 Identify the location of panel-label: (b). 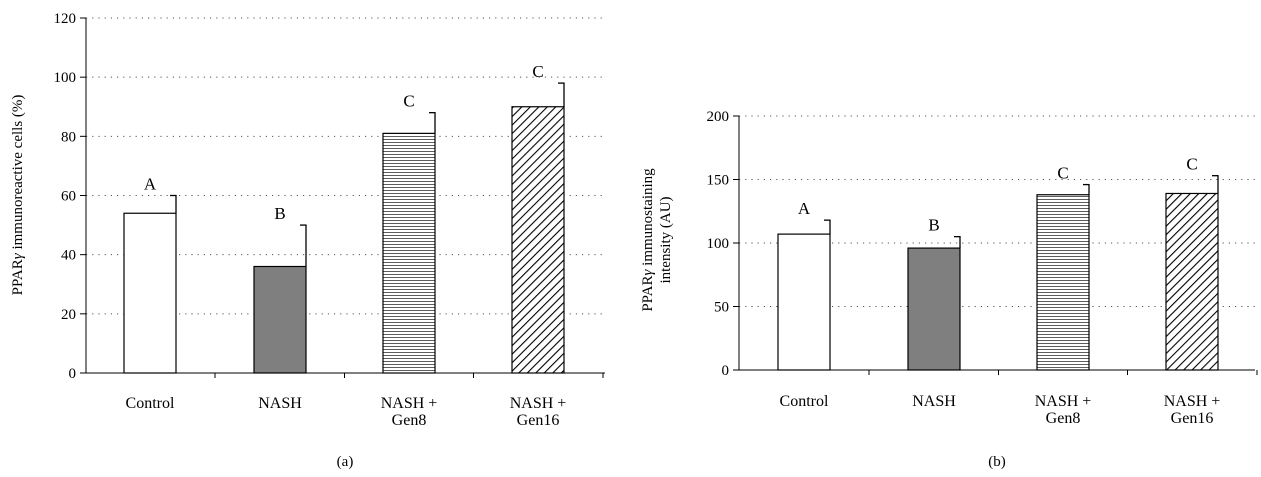
(997, 462).